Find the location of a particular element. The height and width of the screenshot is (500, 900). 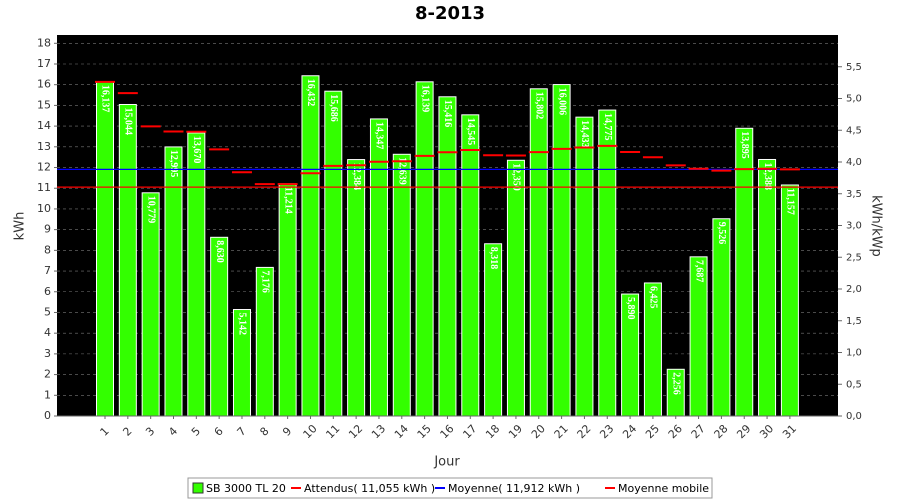

value-label: 16,432 is located at coordinates (310, 93).